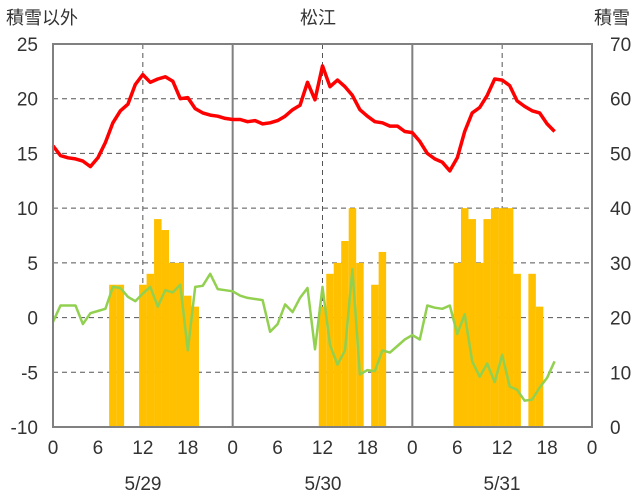 The width and height of the screenshot is (636, 501). Describe the element at coordinates (29, 373) in the screenshot. I see `left-tick-label: -5` at that location.